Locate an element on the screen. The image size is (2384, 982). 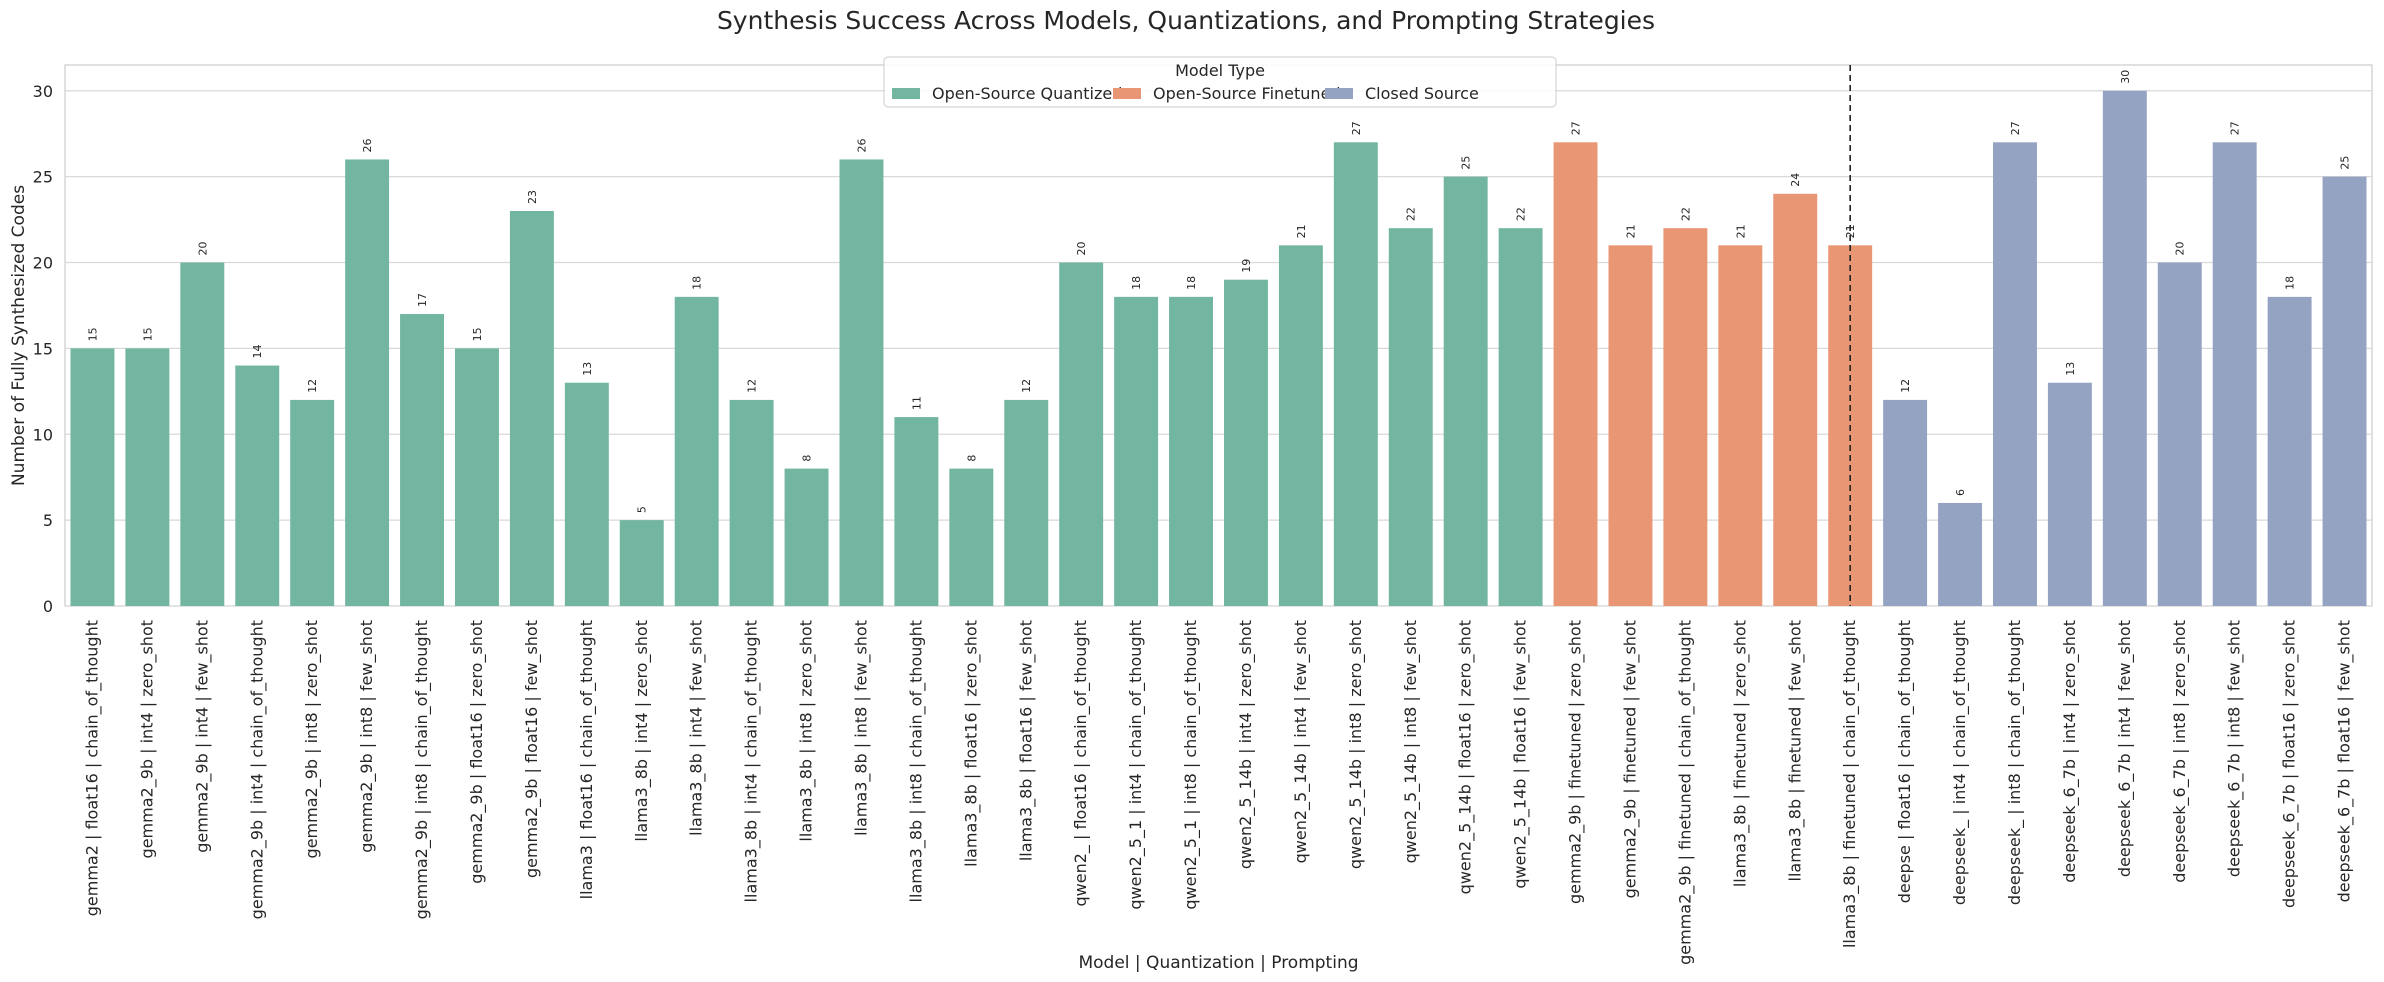
x-tick-label: llama3_8b | finetuned | zero_shot is located at coordinates (1740, 753).